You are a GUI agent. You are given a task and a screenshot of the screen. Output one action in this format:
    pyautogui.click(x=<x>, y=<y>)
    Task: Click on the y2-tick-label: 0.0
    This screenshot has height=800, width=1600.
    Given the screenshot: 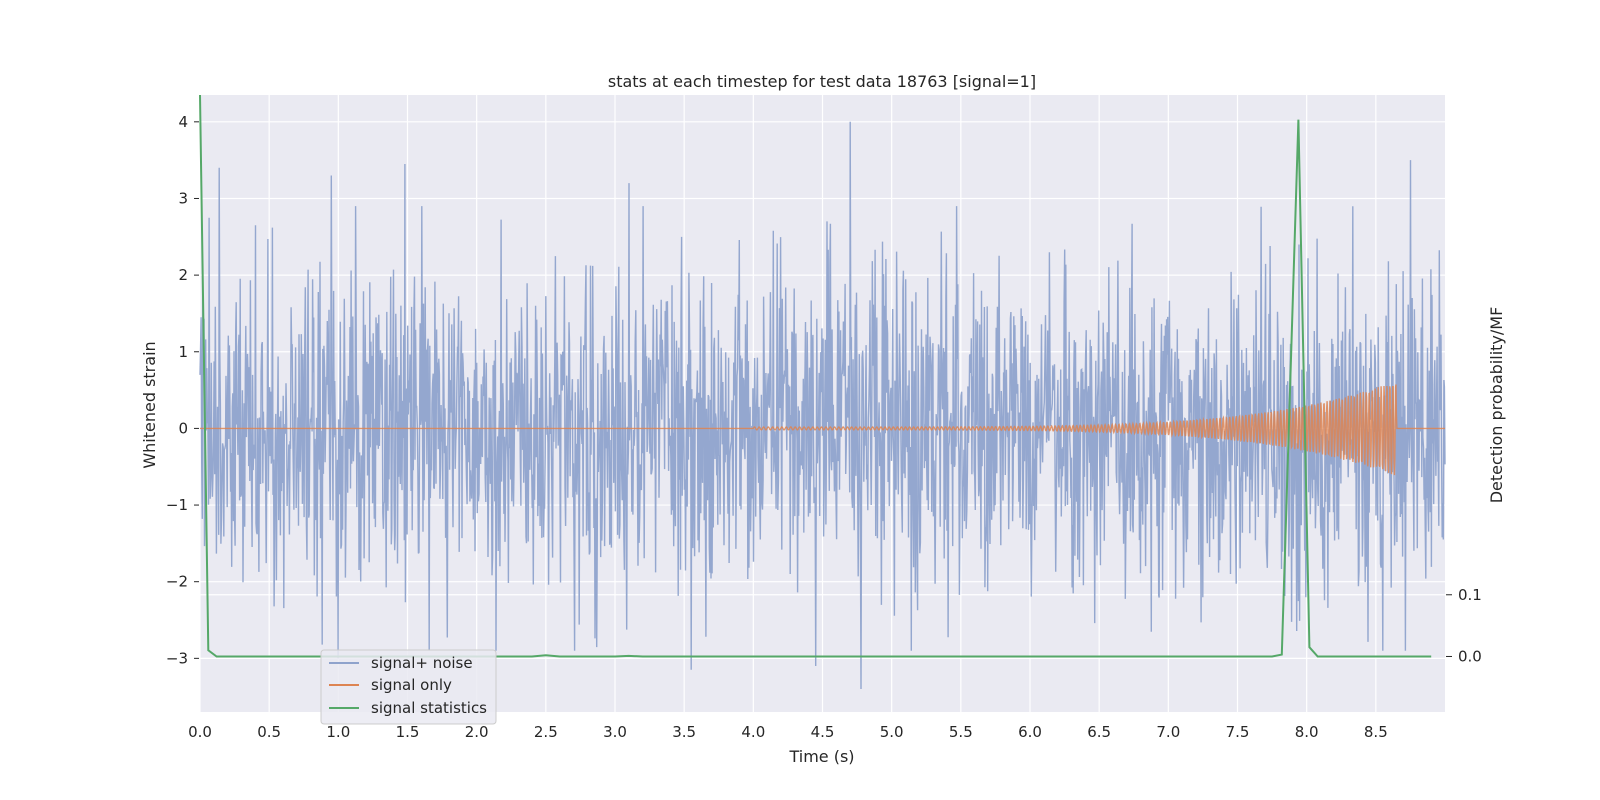 What is the action you would take?
    pyautogui.click(x=1470, y=656)
    